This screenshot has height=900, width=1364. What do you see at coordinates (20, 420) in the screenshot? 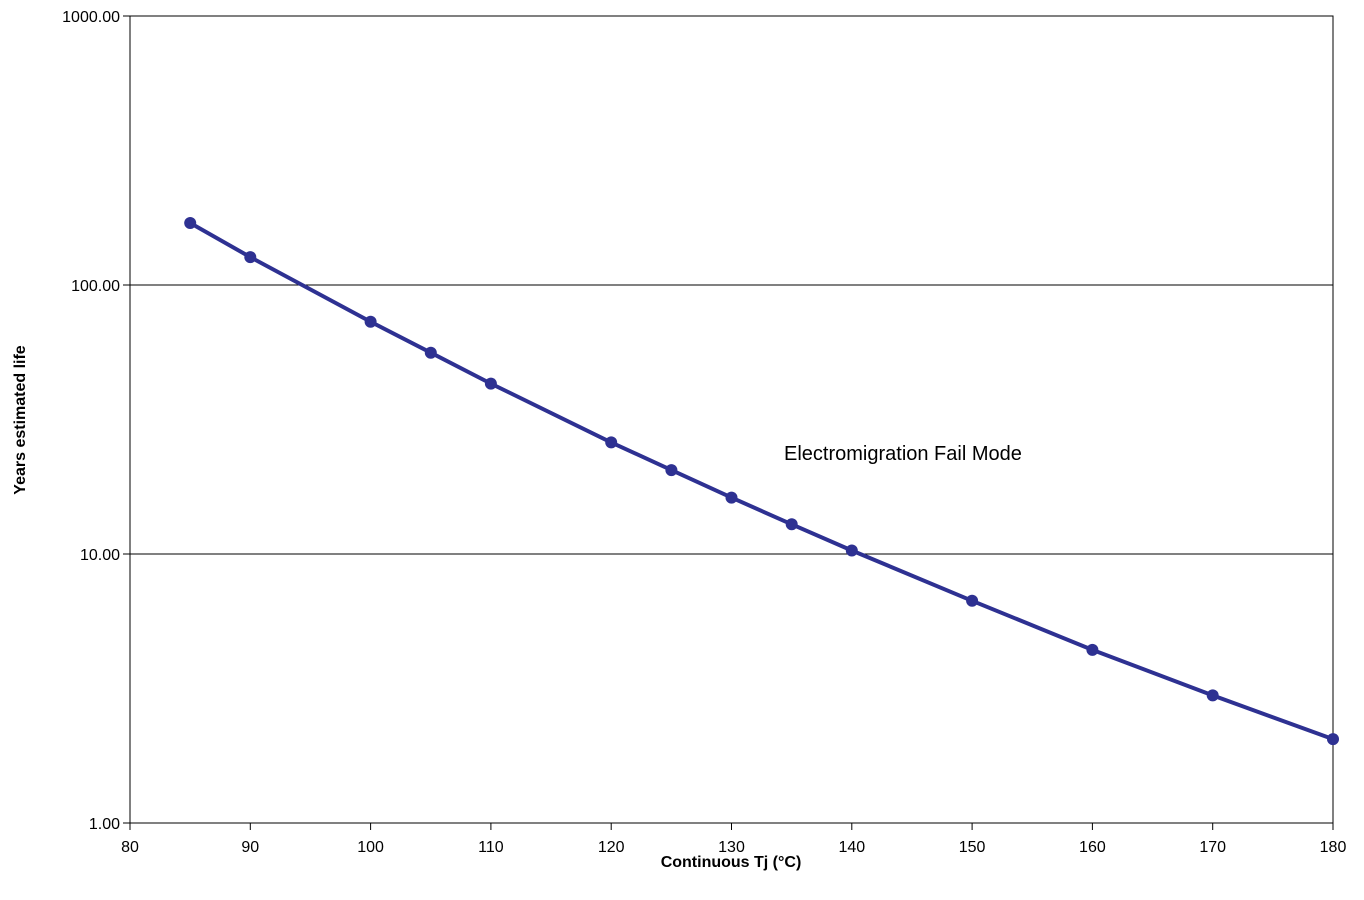
I see `y-axis-title: Years estimated life` at bounding box center [20, 420].